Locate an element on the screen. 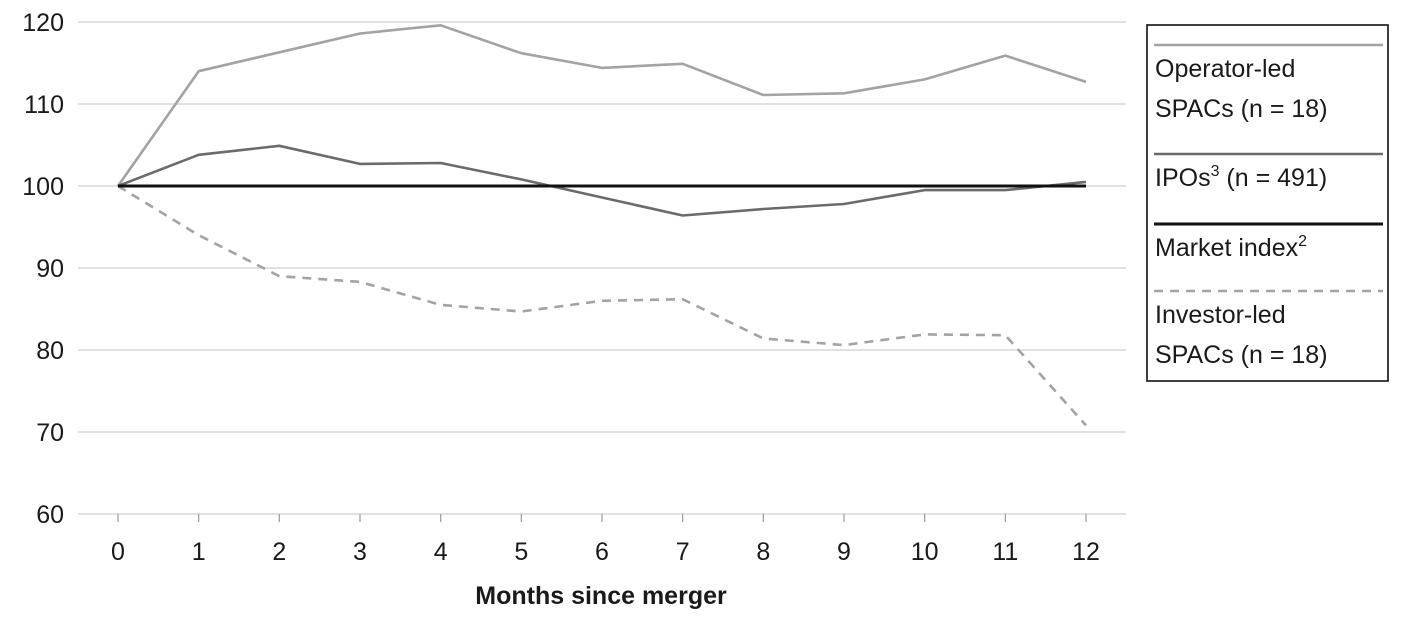 This screenshot has width=1401, height=621. x-tick-label: 2 is located at coordinates (279, 552).